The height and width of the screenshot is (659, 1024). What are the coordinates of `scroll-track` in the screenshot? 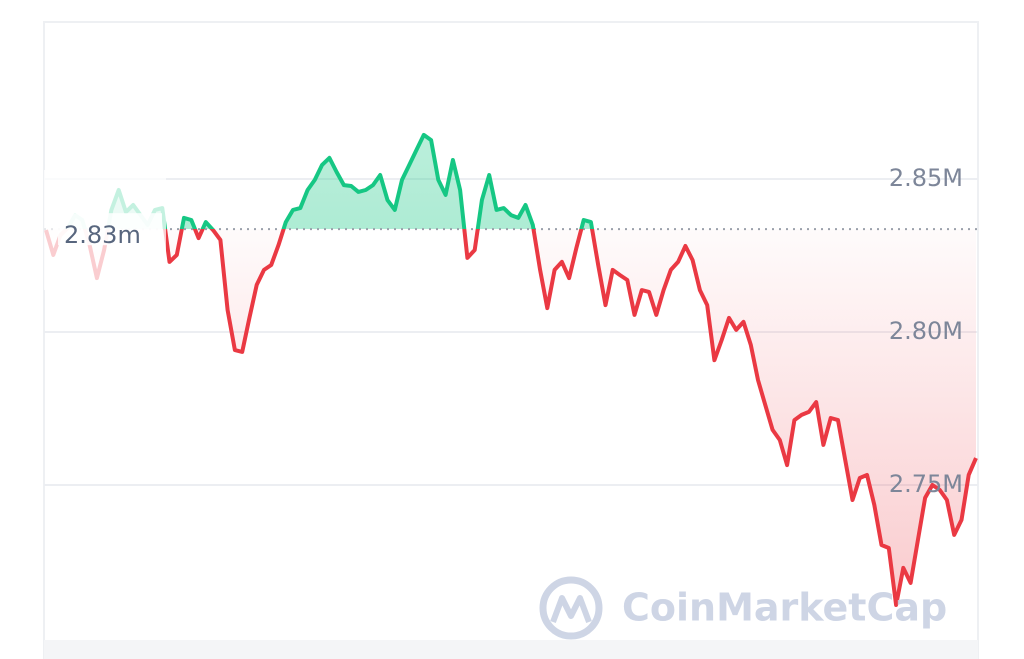 It's located at (511, 649).